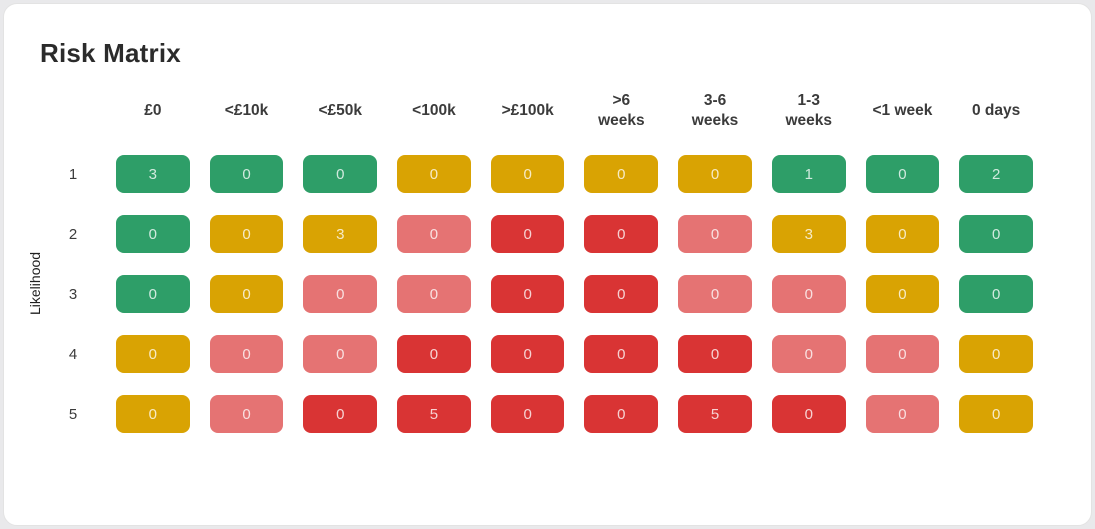 The height and width of the screenshot is (529, 1095). Describe the element at coordinates (527, 110) in the screenshot. I see `column-header: >£100k` at that location.